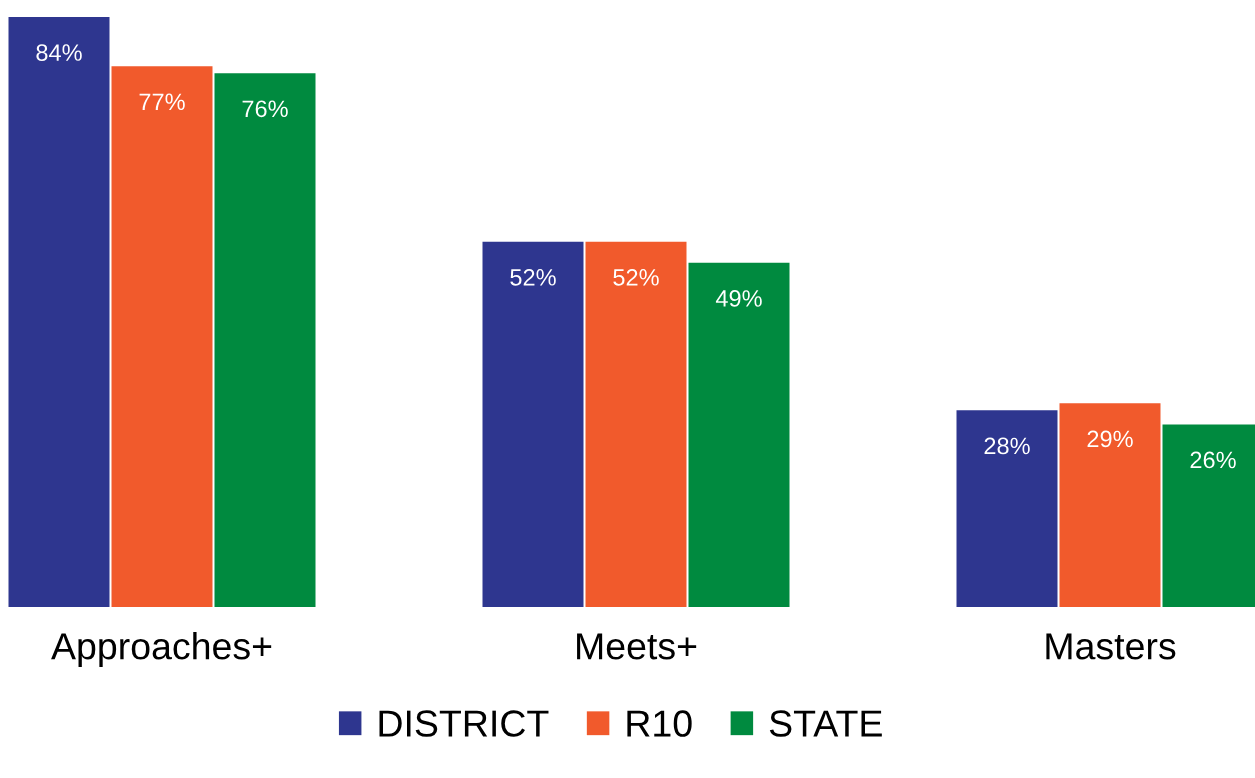  What do you see at coordinates (825, 723) in the screenshot?
I see `legend-label: STATE` at bounding box center [825, 723].